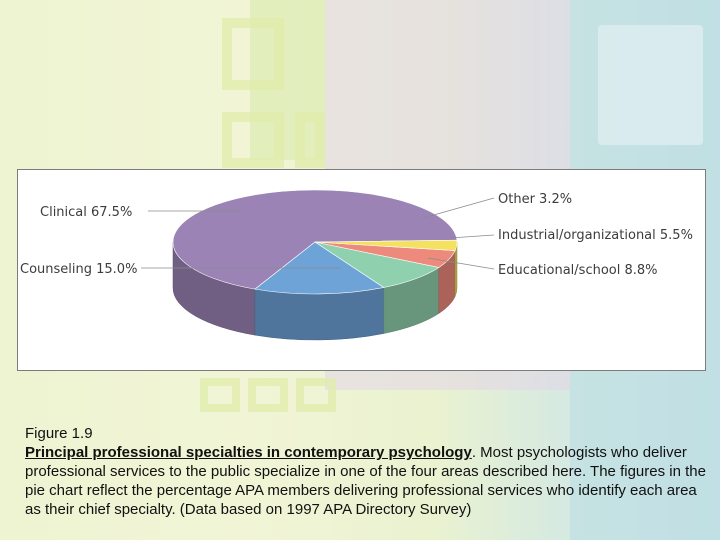 The image size is (720, 540). I want to click on bg-photo-faded, so click(650, 85).